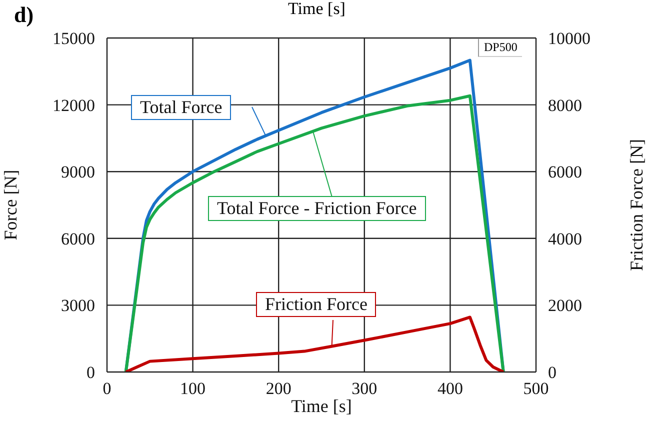  I want to click on y2-tick-label: 8000, so click(565, 105).